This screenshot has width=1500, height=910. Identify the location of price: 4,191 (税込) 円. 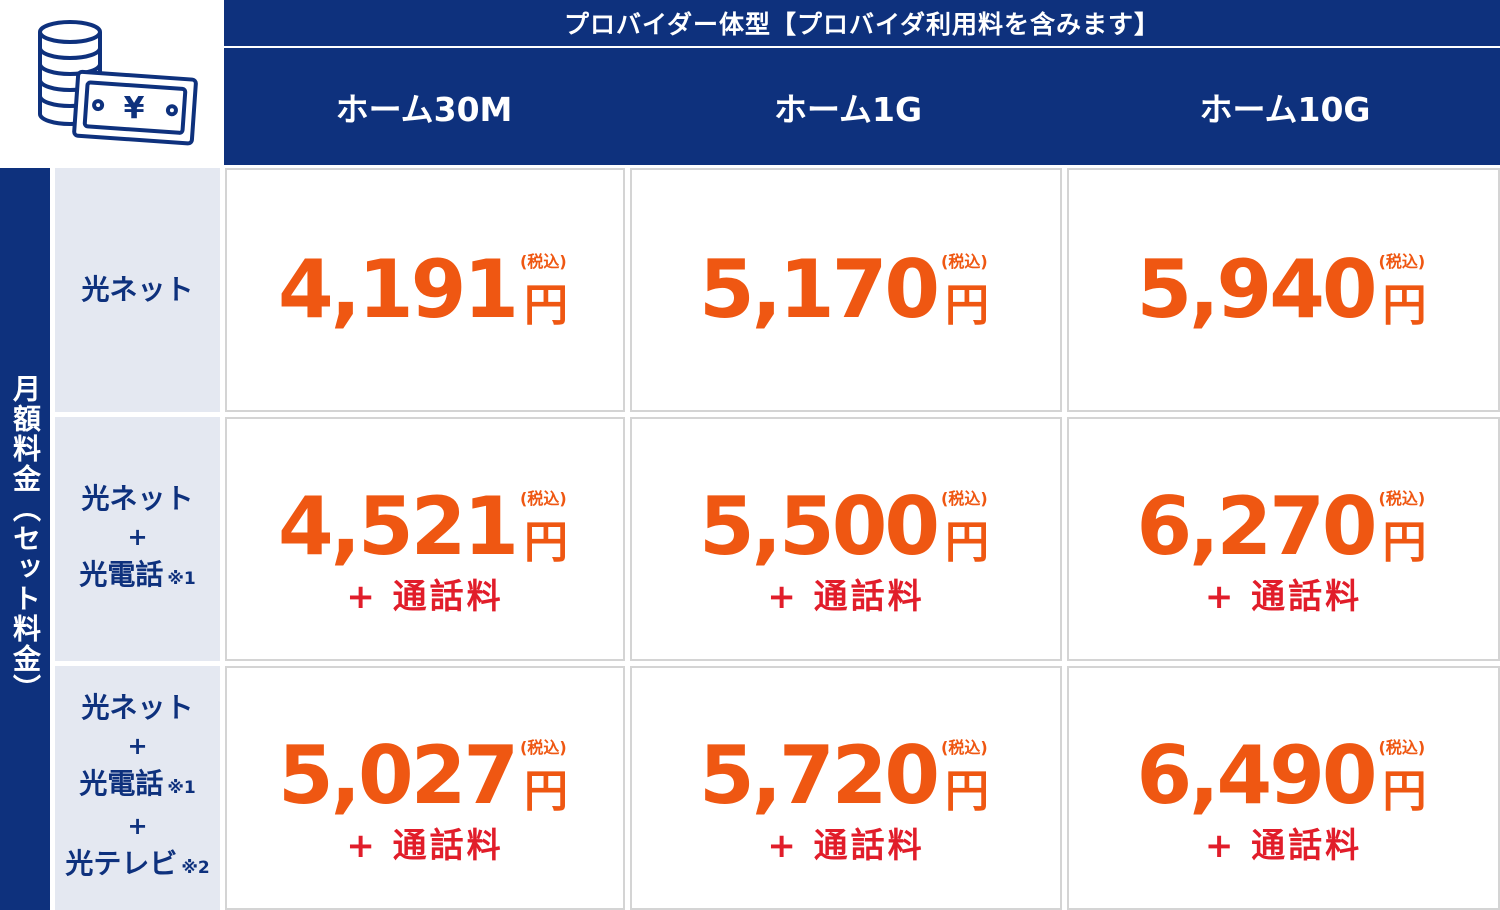
(425, 290).